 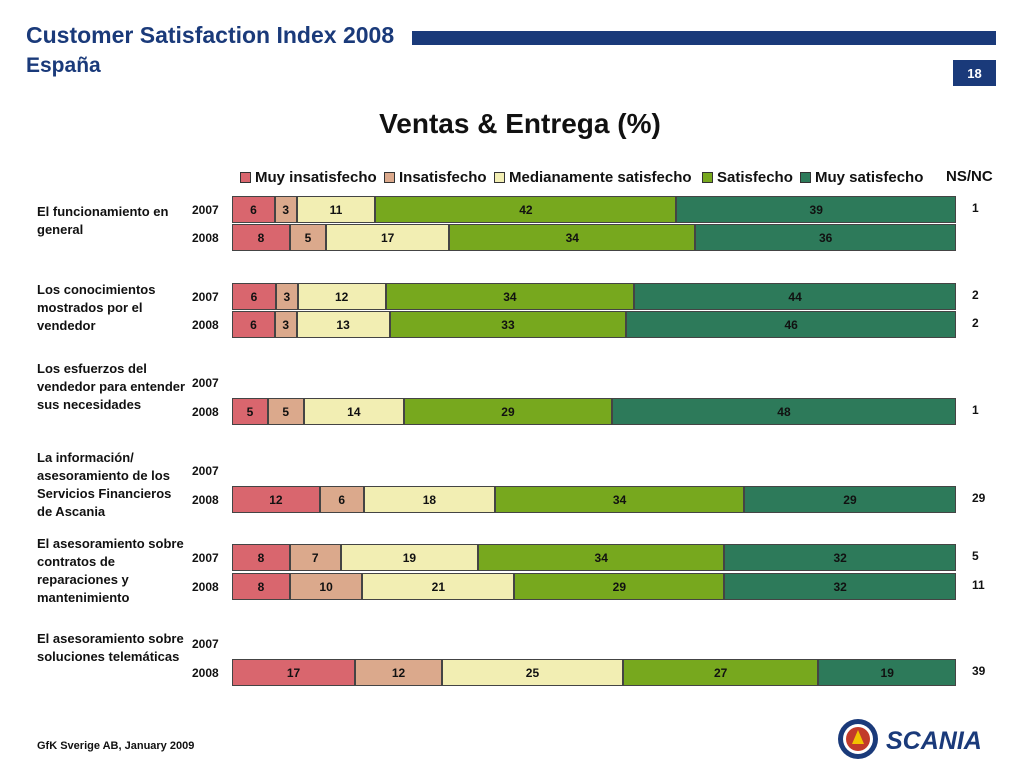 I want to click on page-subtitle: España, so click(x=63, y=65).